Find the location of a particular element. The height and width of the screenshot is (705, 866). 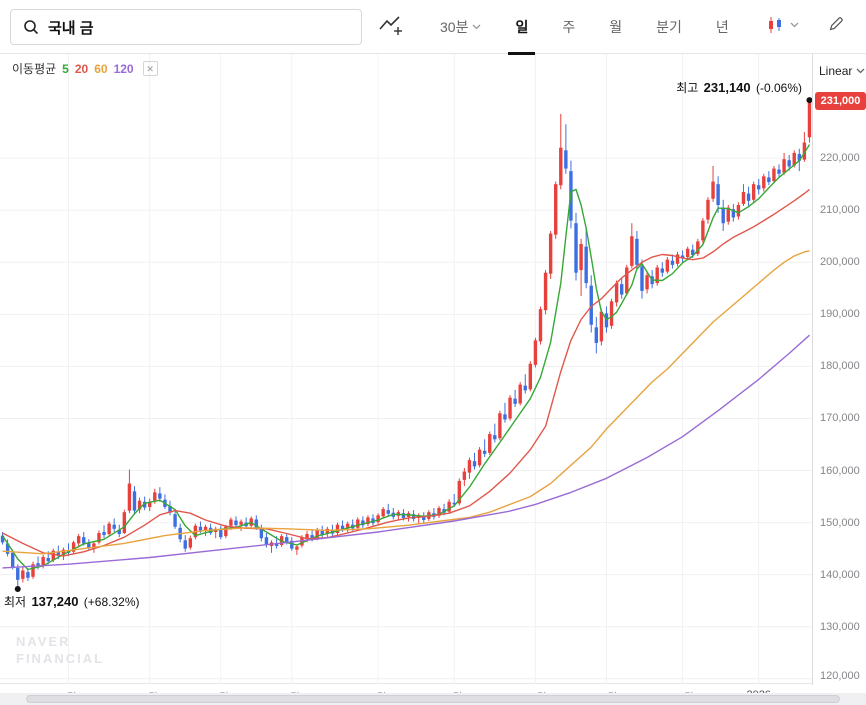

ma-legend-title: 이동평균 is located at coordinates (34, 69).